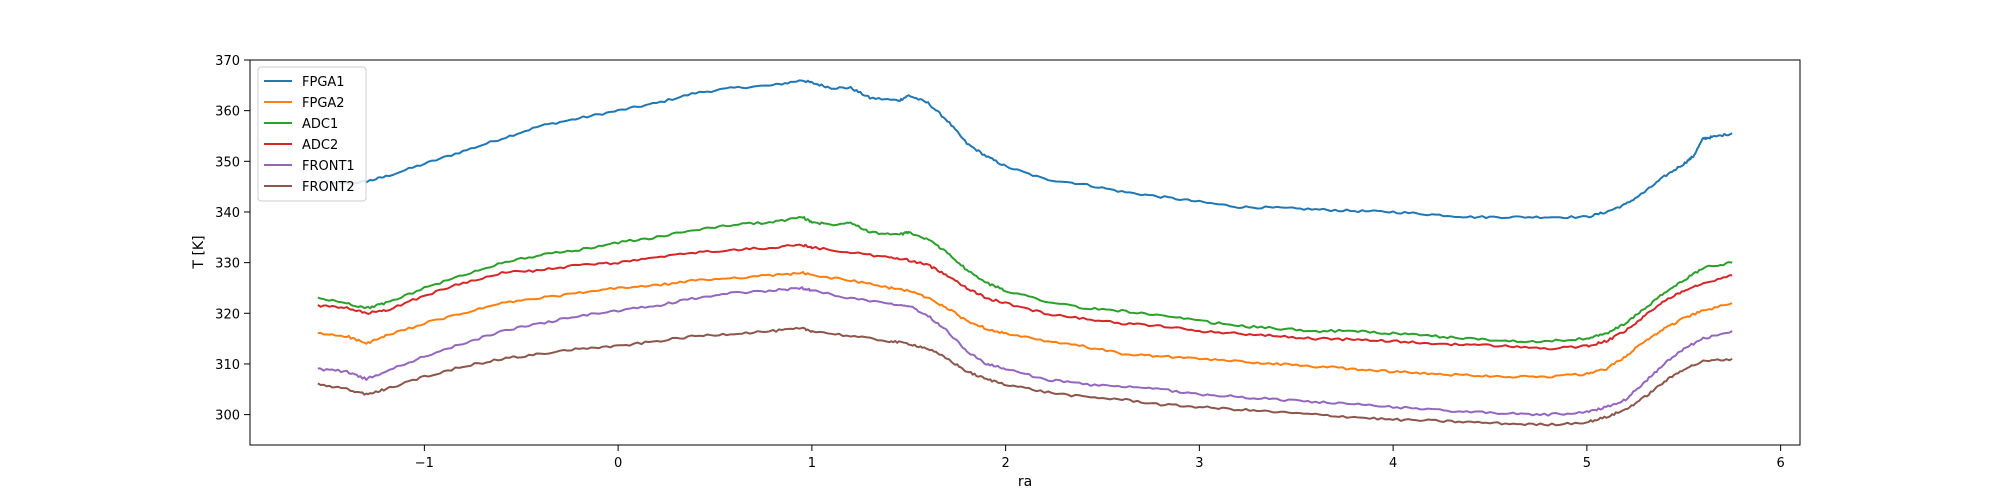 Image resolution: width=2000 pixels, height=500 pixels. I want to click on legend: FPGA1 FPGA2 ADC1 ADC2 FRONT1 FRONT2, so click(312, 134).